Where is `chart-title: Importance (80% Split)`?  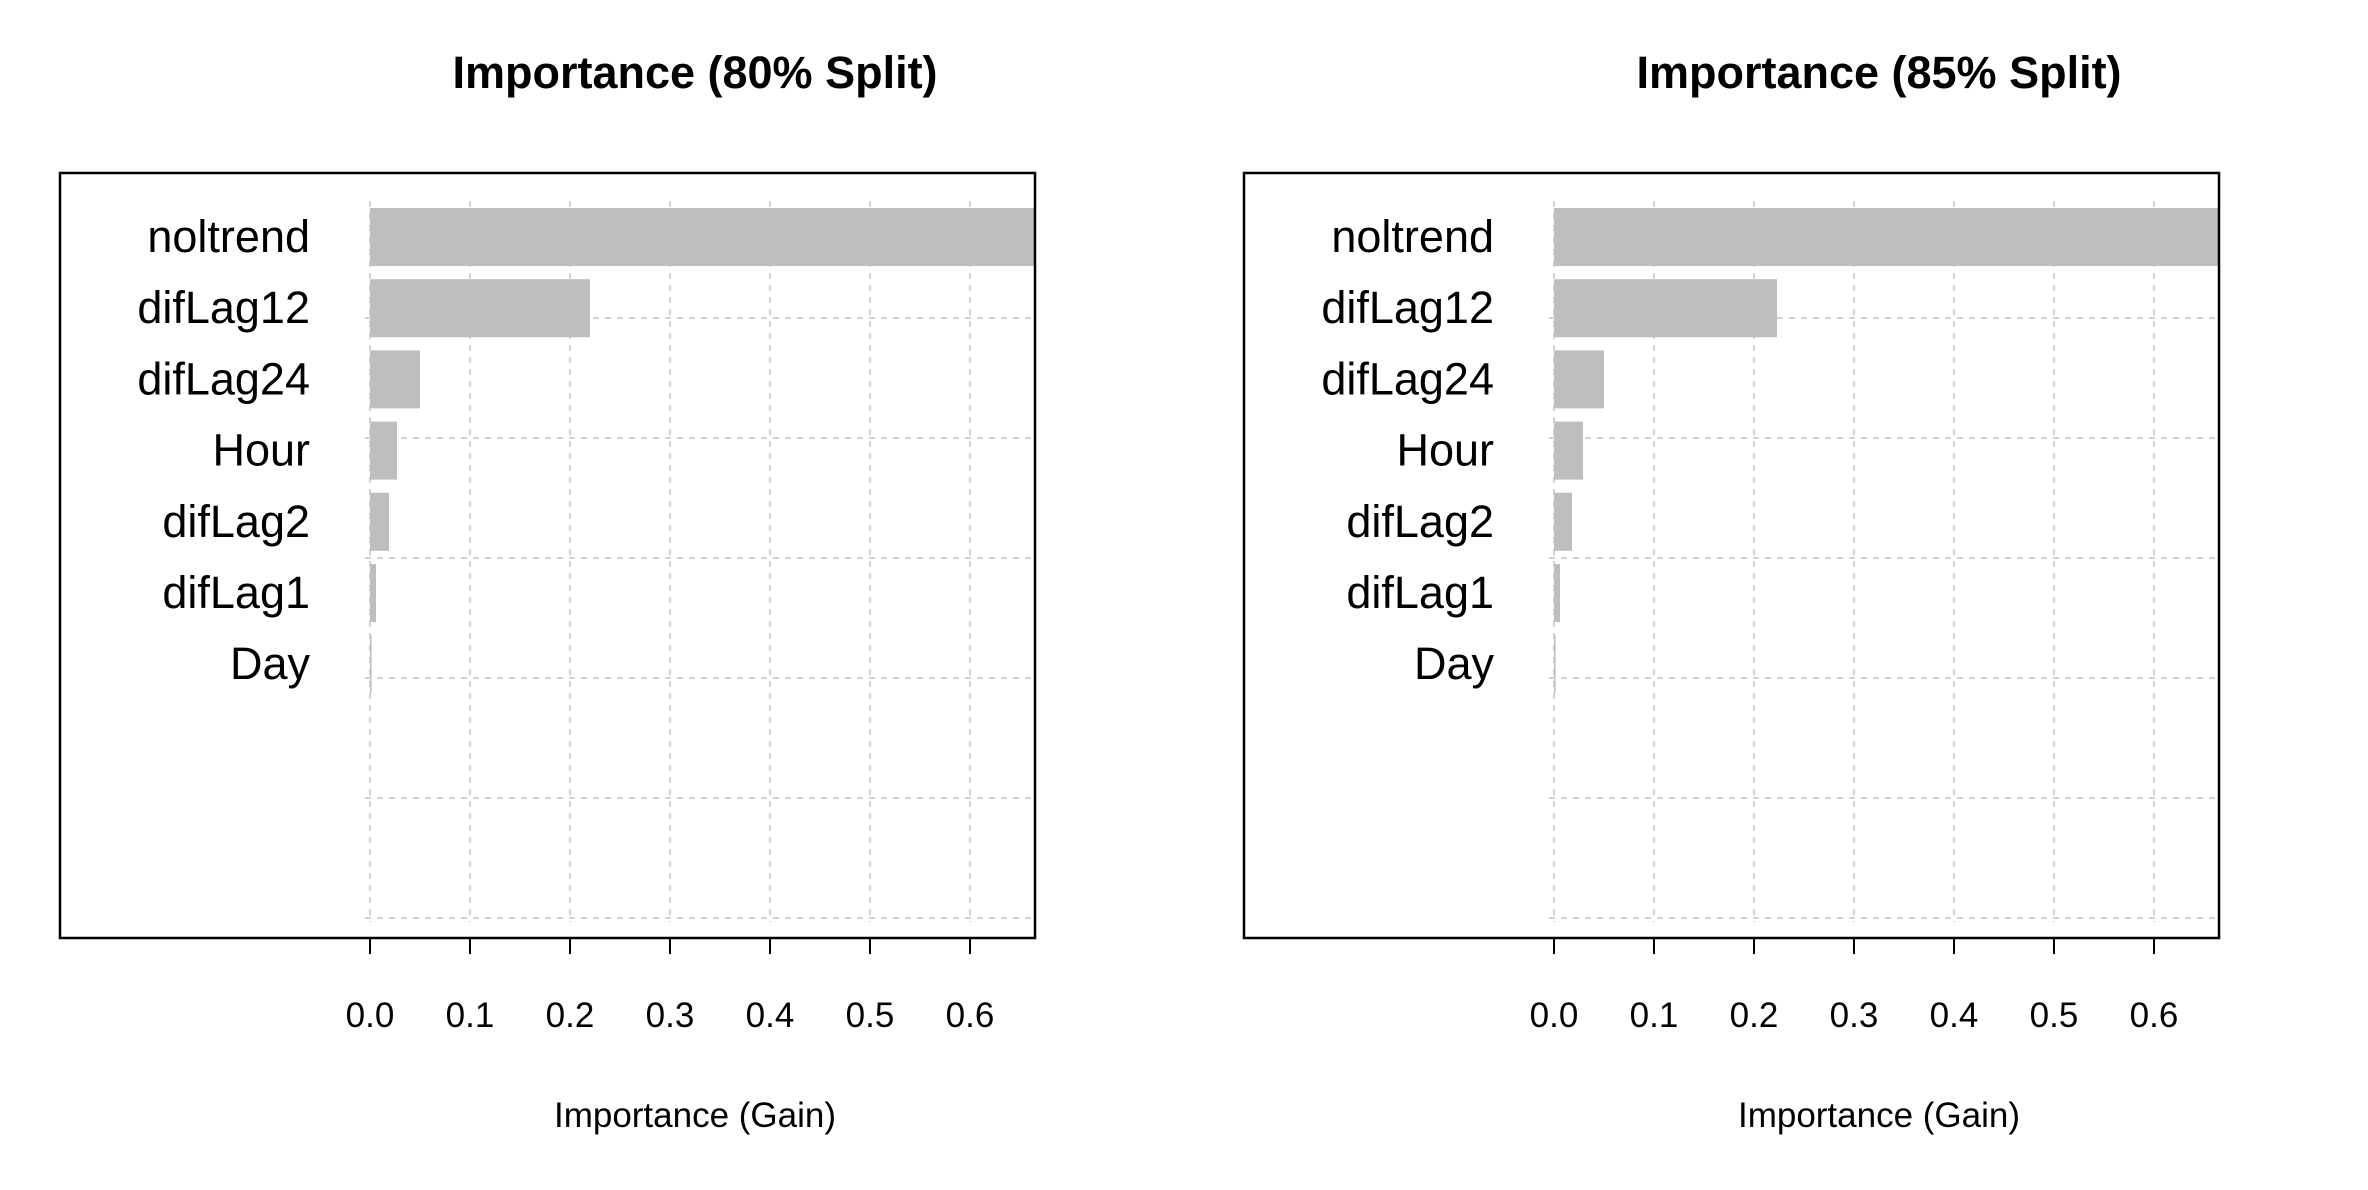
chart-title: Importance (80% Split) is located at coordinates (694, 72).